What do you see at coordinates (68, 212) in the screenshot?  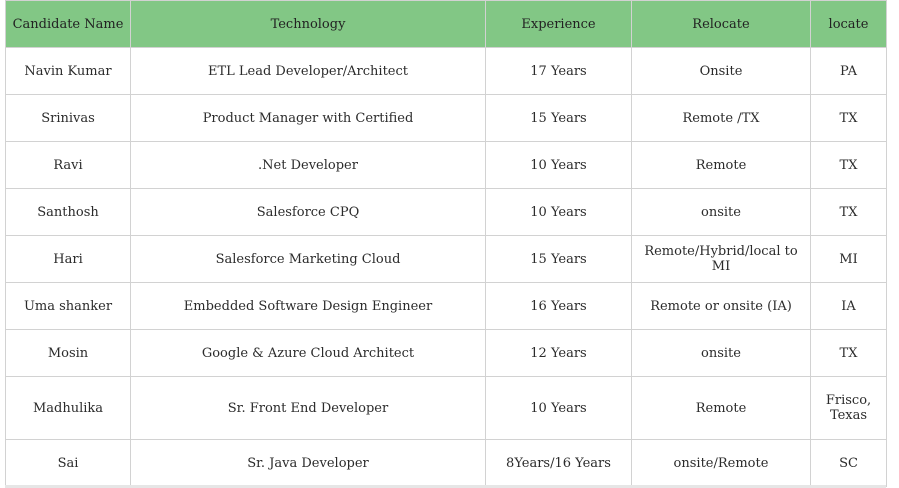 I see `cell-candidate-name: Santhosh` at bounding box center [68, 212].